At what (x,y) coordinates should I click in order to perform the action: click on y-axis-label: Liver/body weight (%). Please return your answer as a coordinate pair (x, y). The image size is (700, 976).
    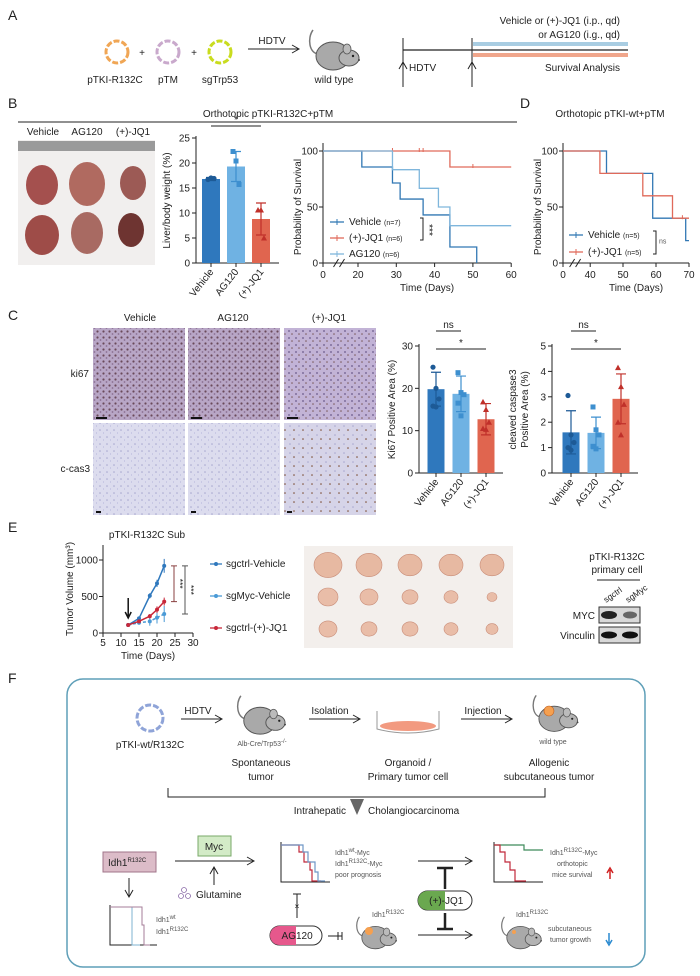
    Looking at the image, I should click on (167, 200).